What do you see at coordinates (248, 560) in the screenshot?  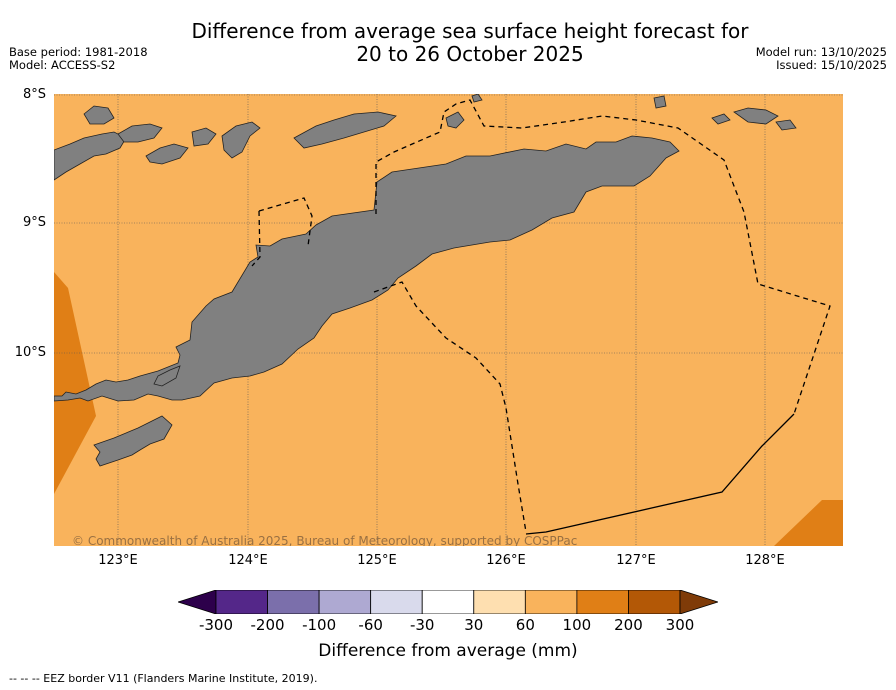 I see `lon-label-124e: 124°E` at bounding box center [248, 560].